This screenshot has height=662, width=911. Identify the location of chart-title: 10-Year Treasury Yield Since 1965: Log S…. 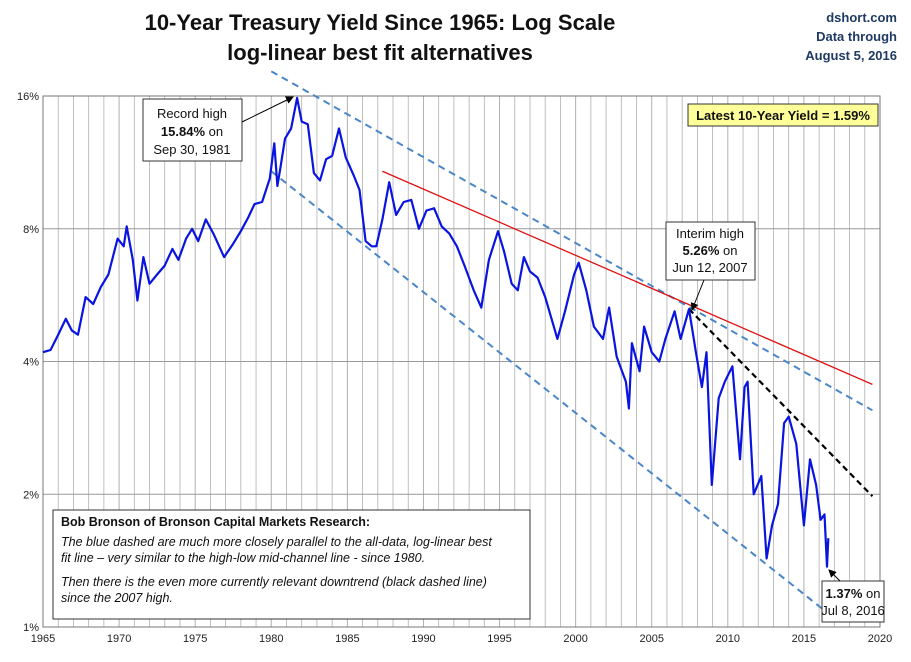
(380, 22).